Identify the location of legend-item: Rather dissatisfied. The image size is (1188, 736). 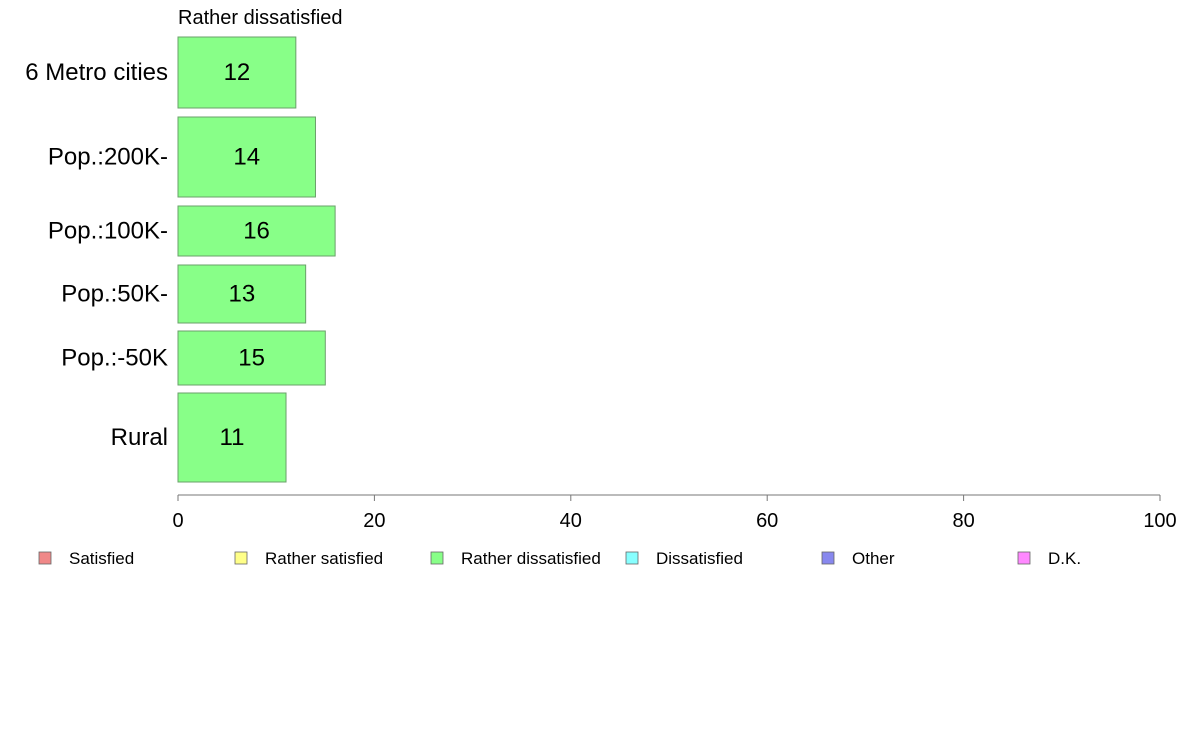
(515, 558).